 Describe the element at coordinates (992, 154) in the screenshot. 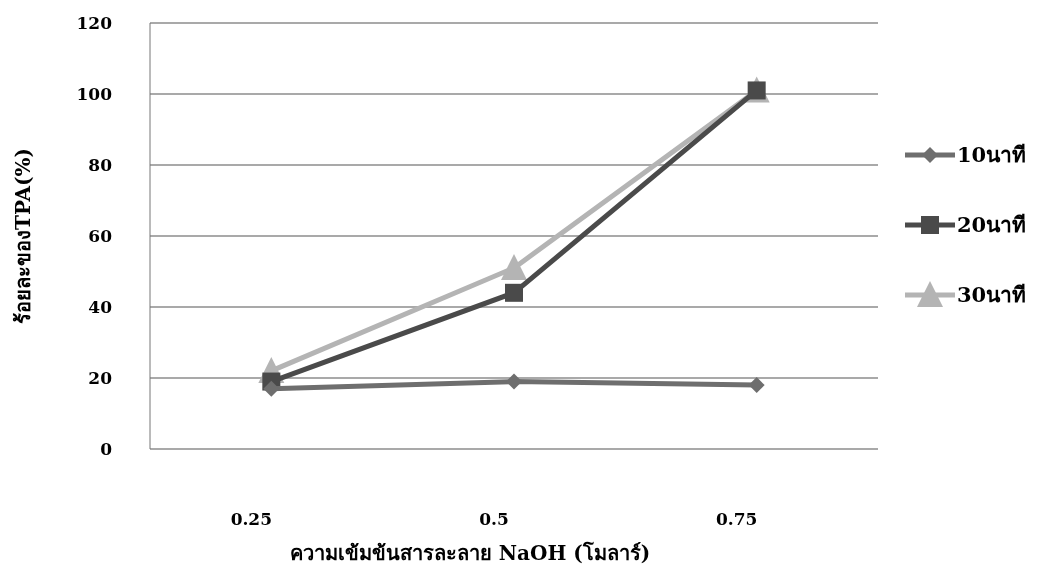

I see `legend-label: 10นาที` at that location.